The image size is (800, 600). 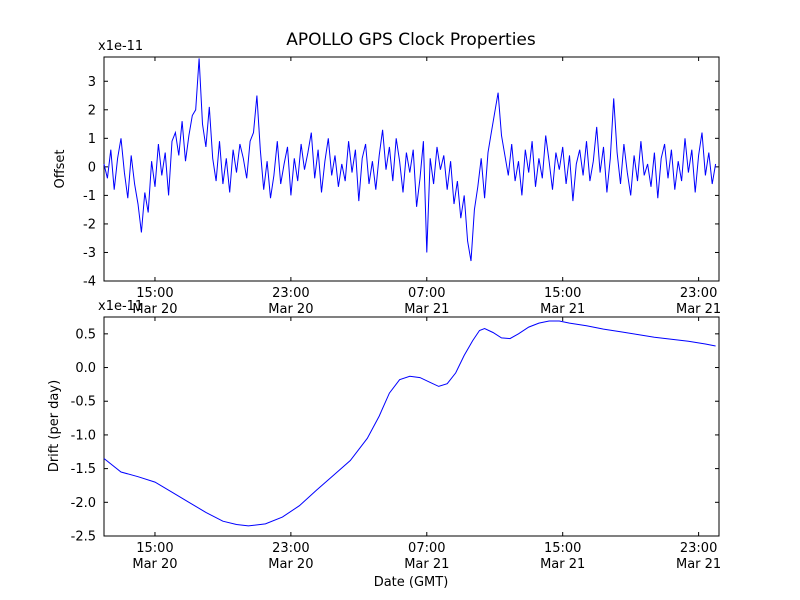 What do you see at coordinates (120, 46) in the screenshot?
I see `offset-scale-label: x1e-11` at bounding box center [120, 46].